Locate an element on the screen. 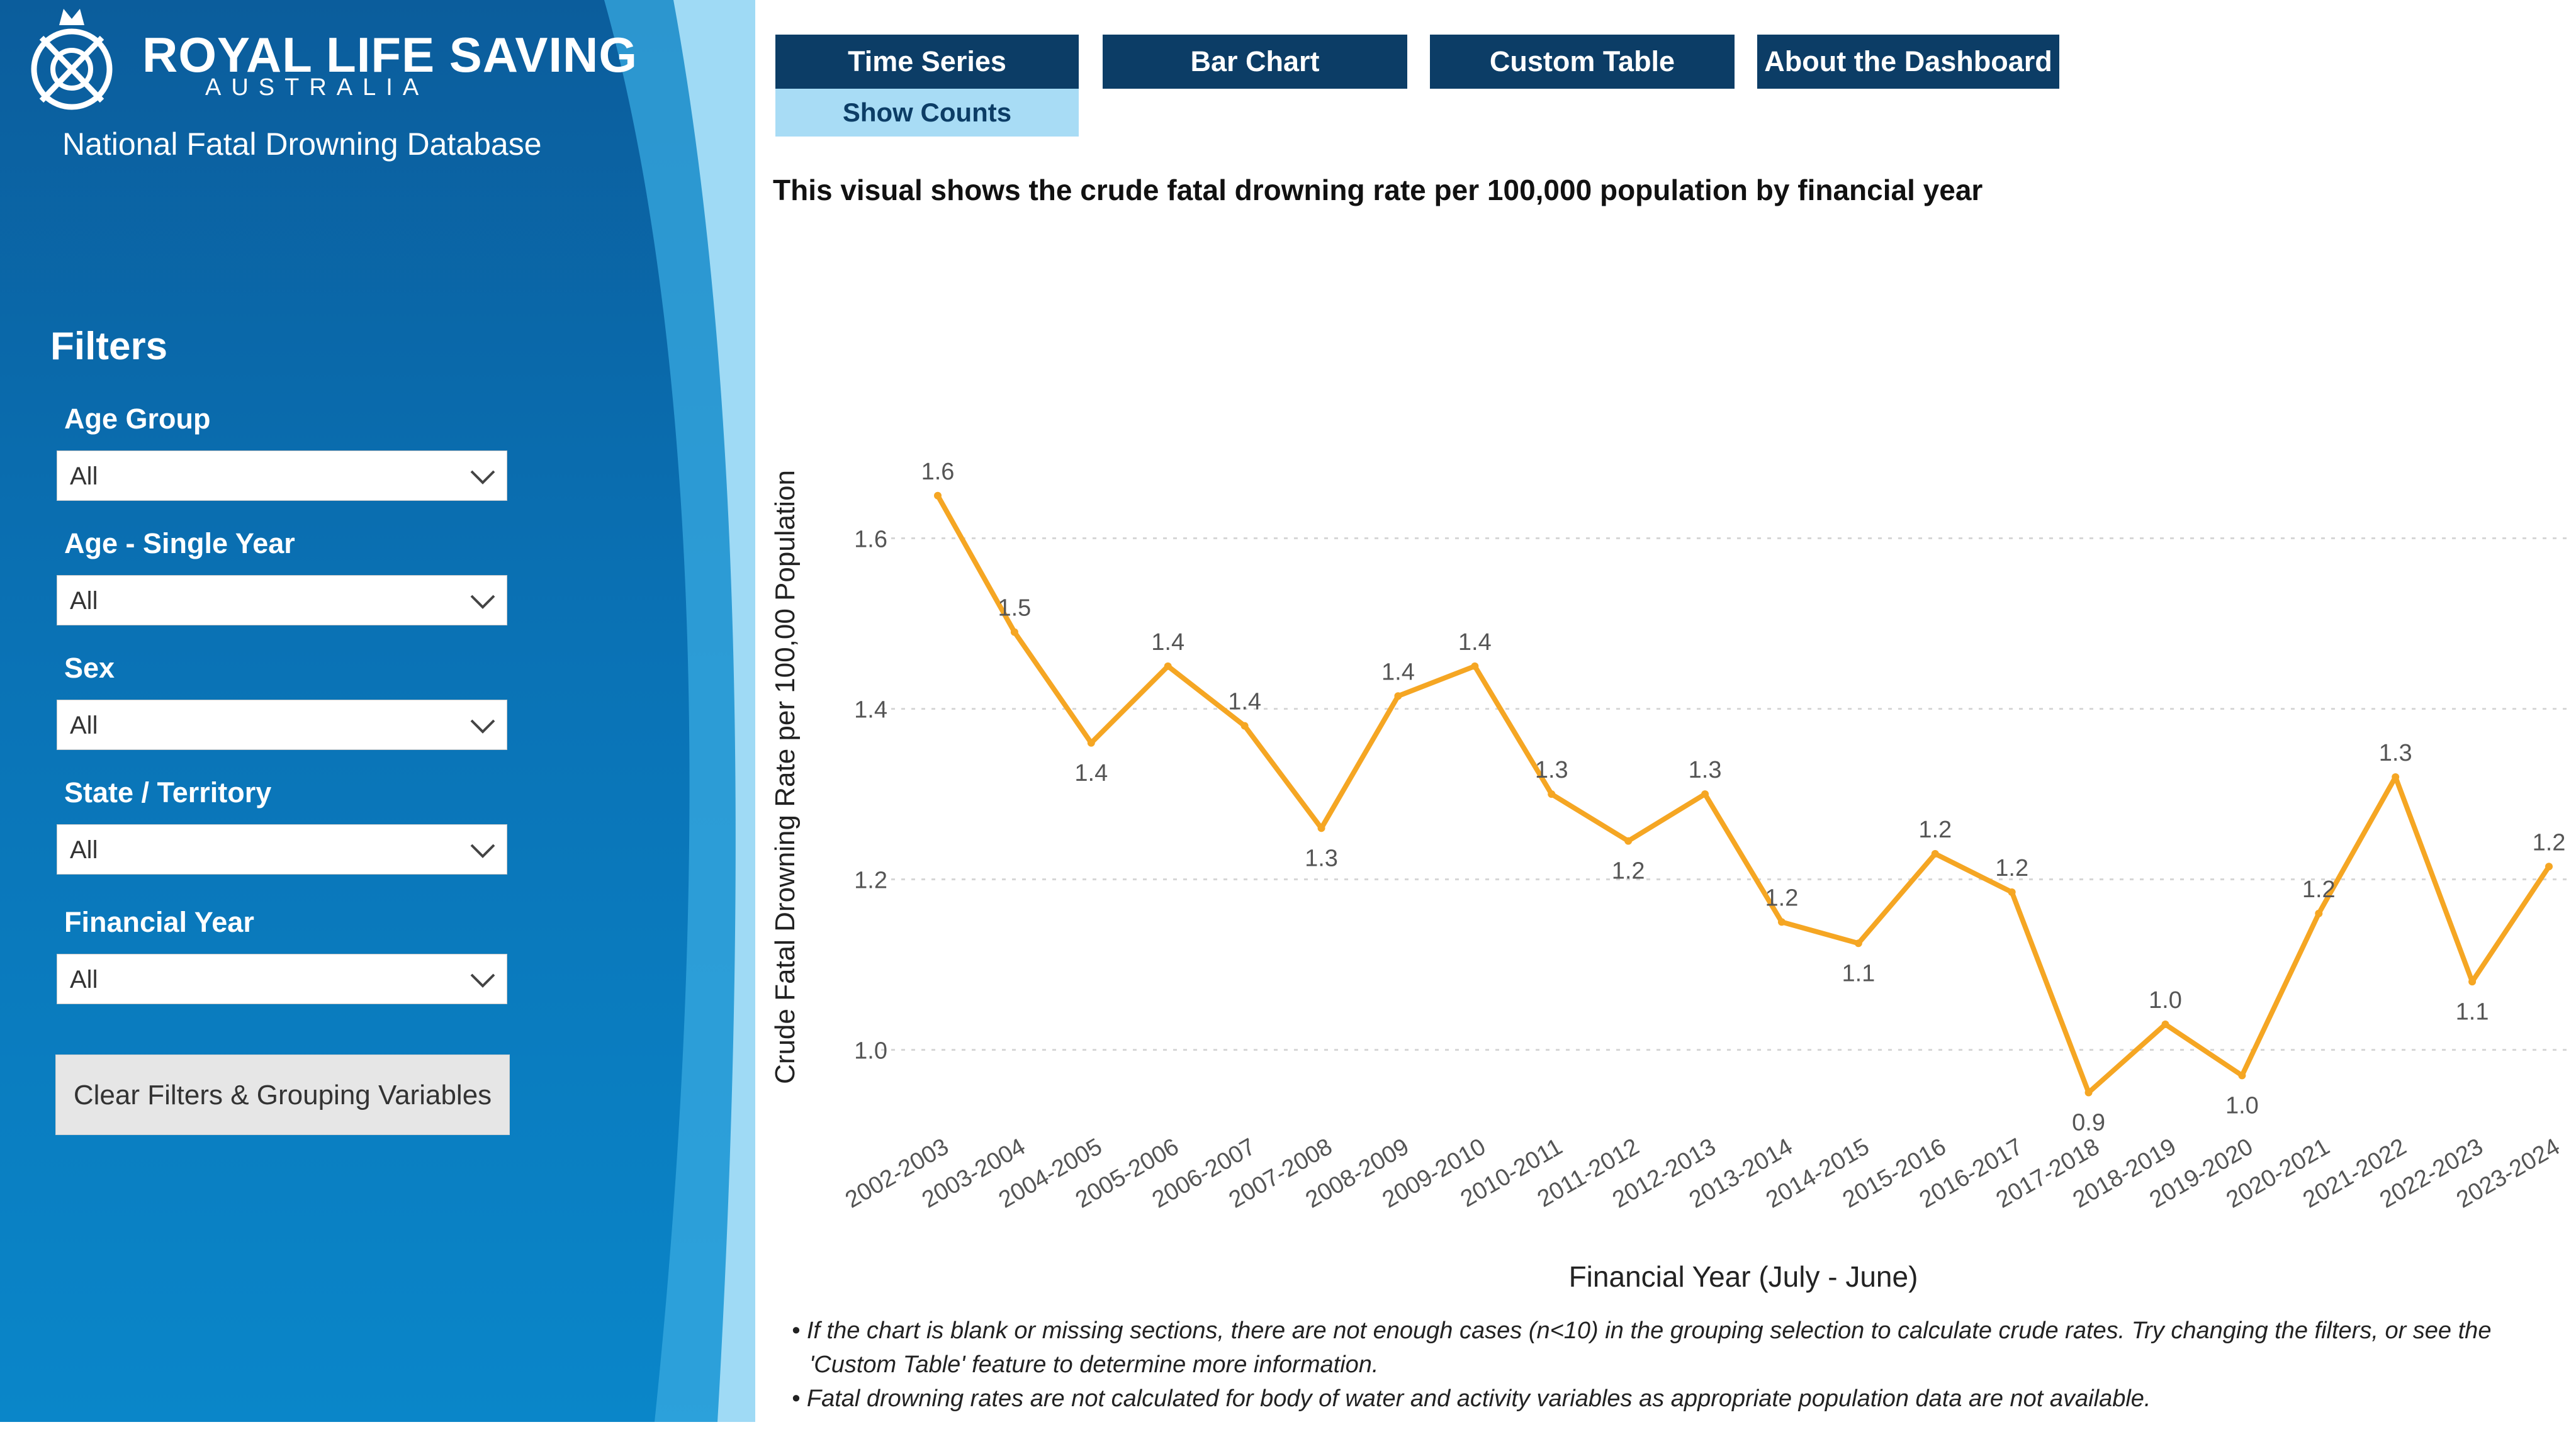 The image size is (2576, 1449). x-axis-title: Financial Year (July - June) is located at coordinates (1743, 1276).